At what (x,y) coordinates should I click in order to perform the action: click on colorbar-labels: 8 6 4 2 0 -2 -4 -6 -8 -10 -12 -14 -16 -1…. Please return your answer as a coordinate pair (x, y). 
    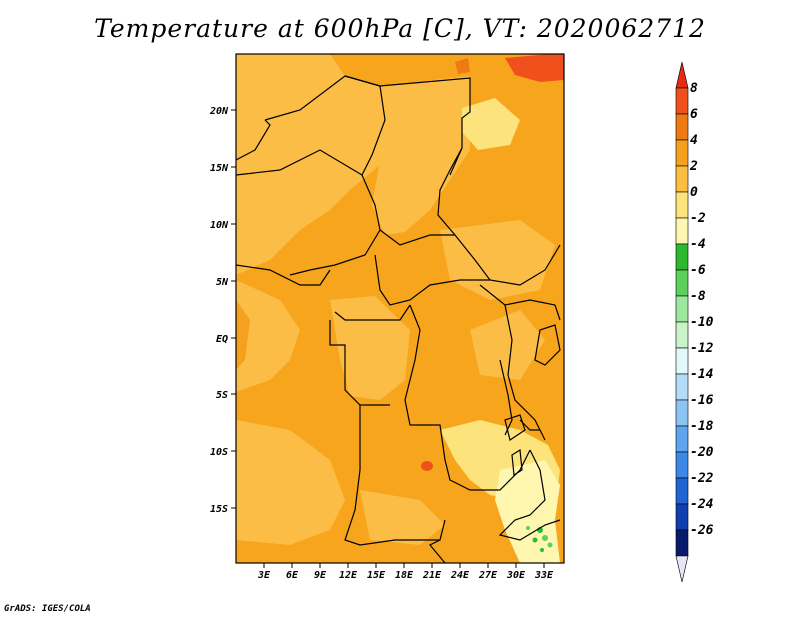
    Looking at the image, I should click on (701, 309).